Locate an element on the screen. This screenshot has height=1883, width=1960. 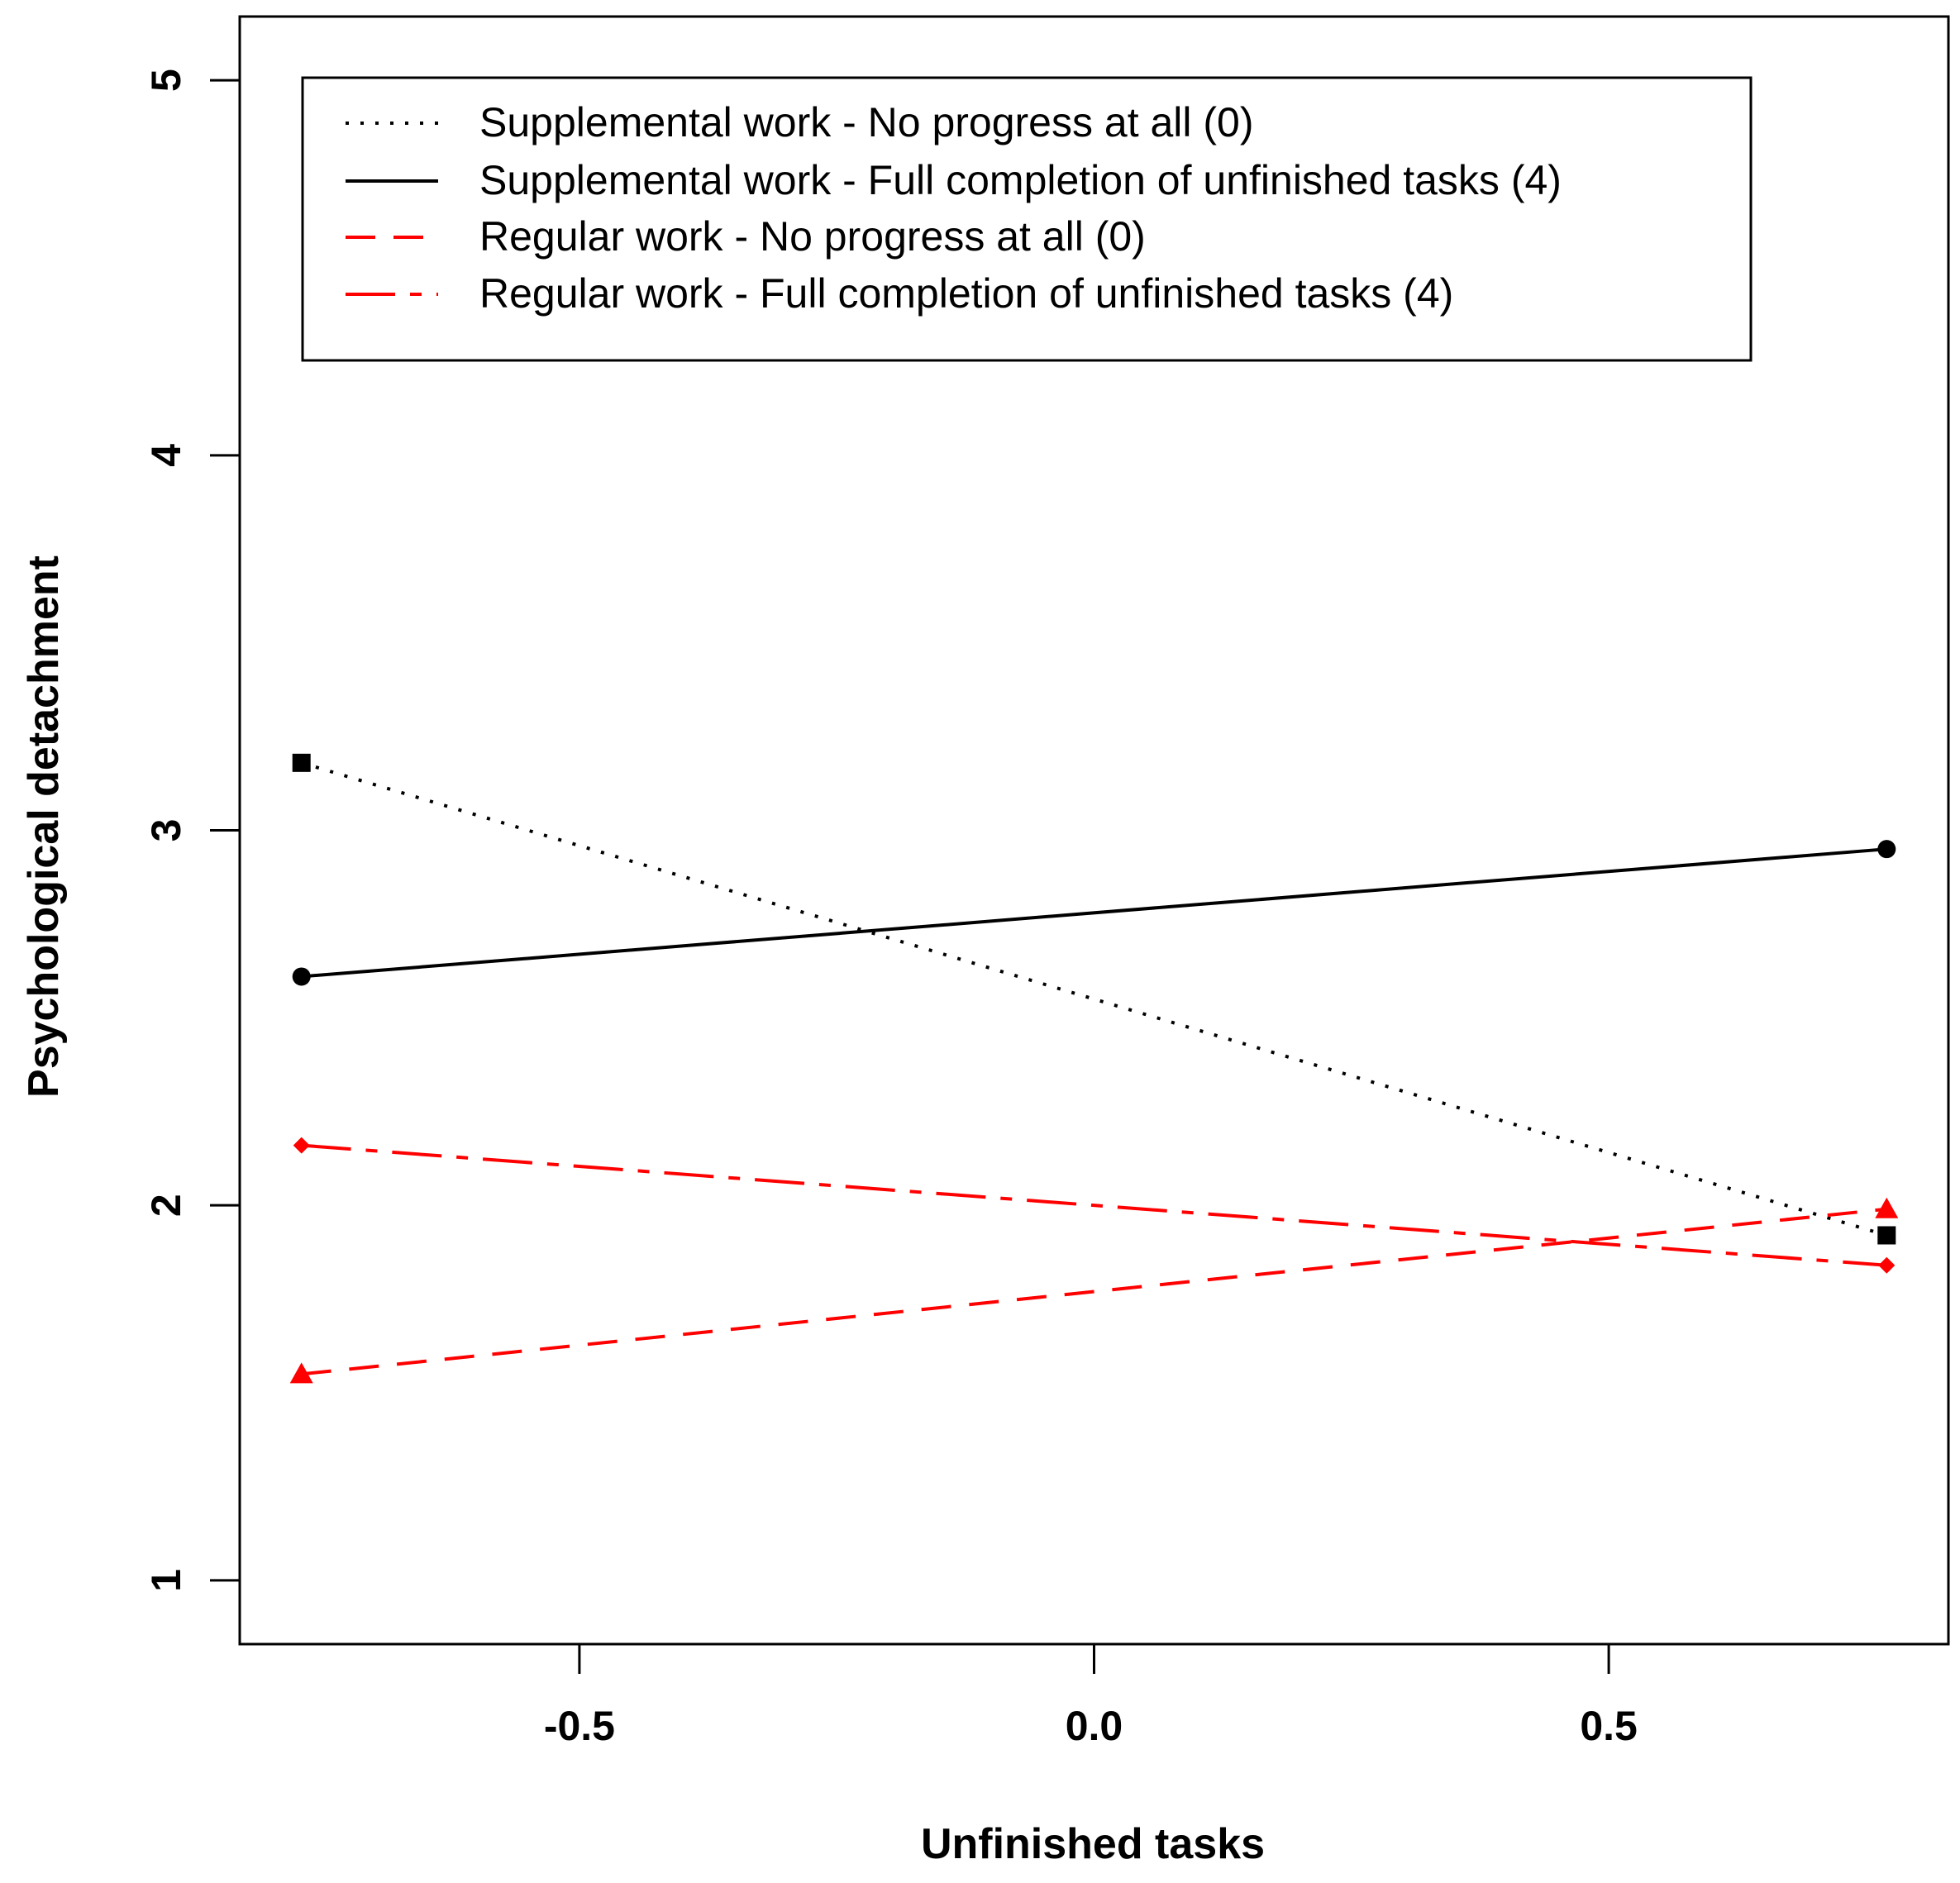
legend-box is located at coordinates (1027, 219).